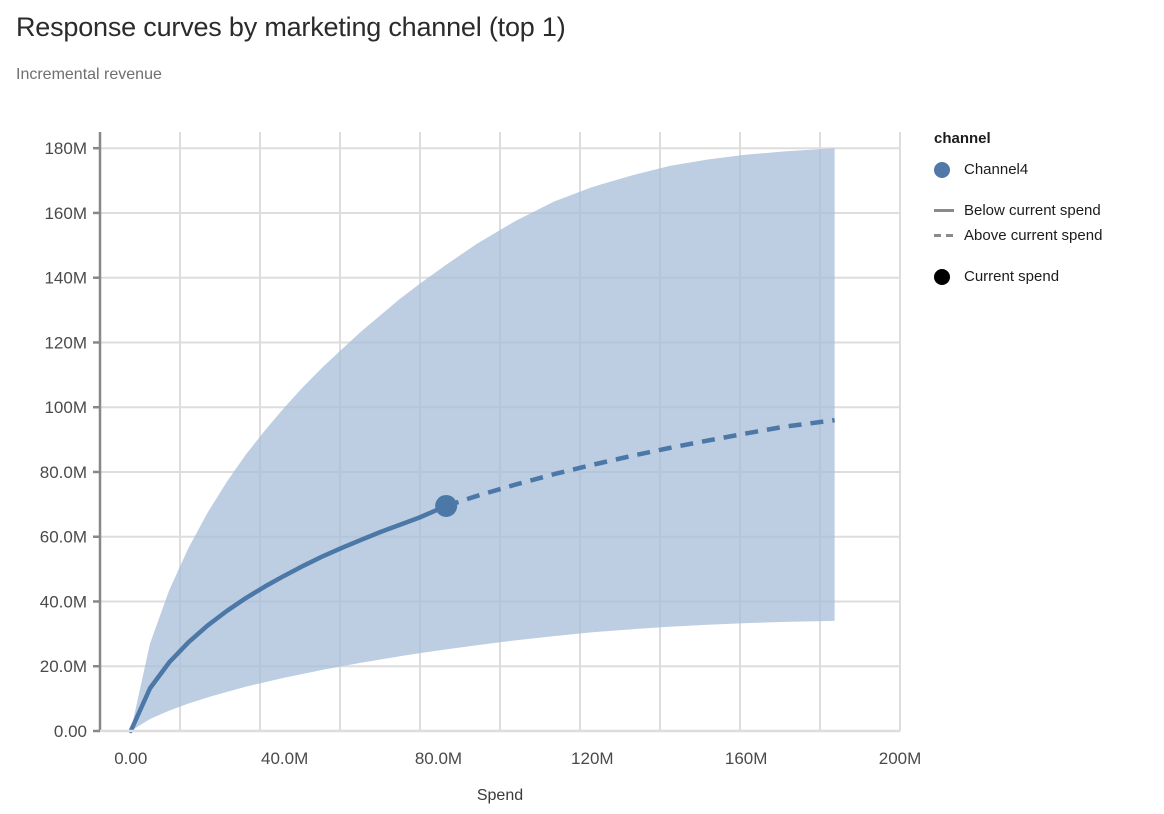 The height and width of the screenshot is (814, 1164). Describe the element at coordinates (996, 169) in the screenshot. I see `legend-item-label: Channel4` at that location.